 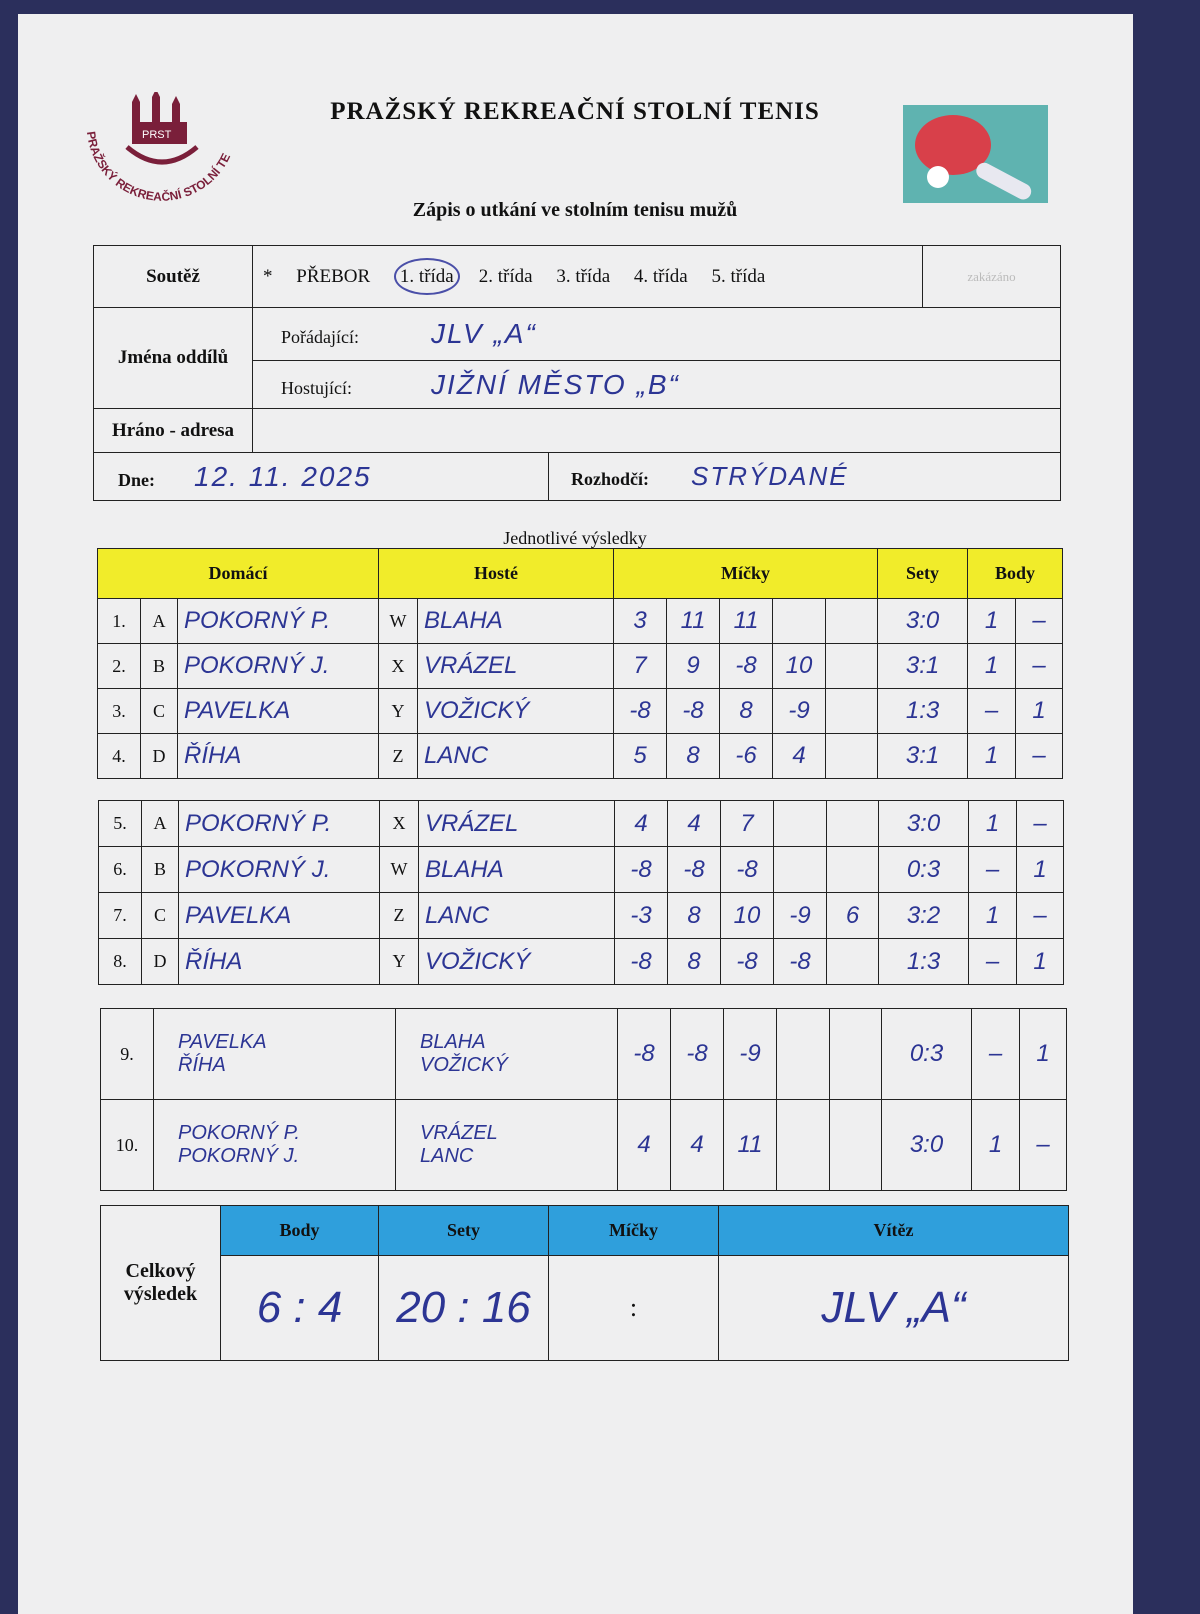 I want to click on home-pair: POKORNÝ P. POKORNÝ J., so click(x=274, y=1145).